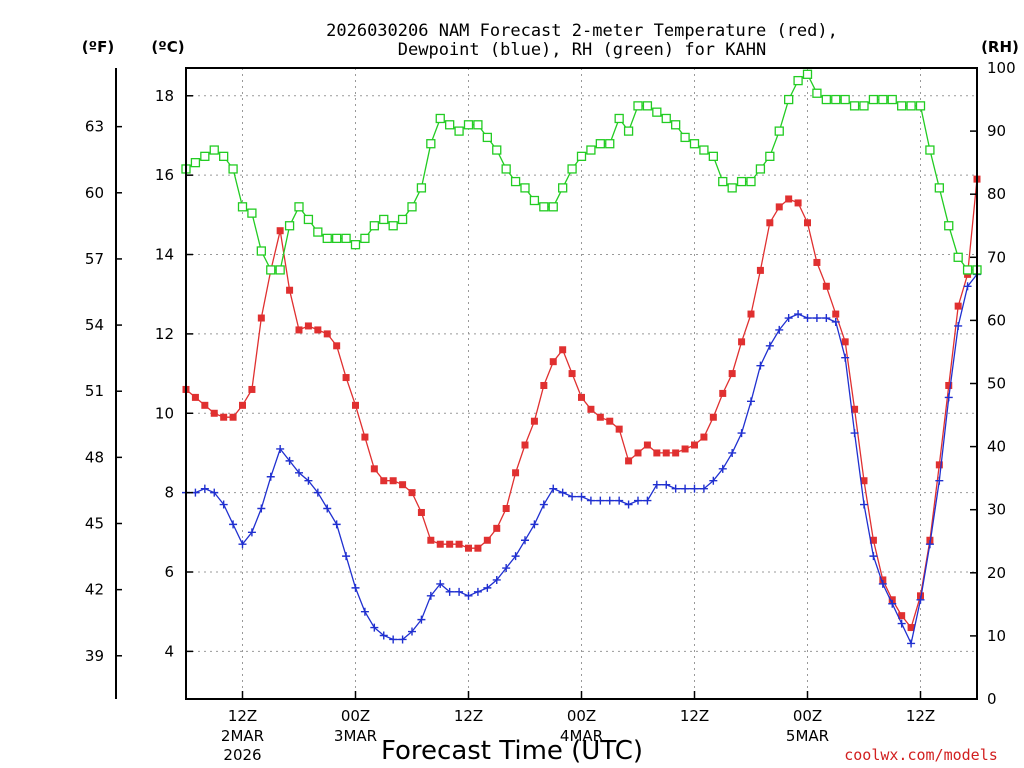 The height and width of the screenshot is (768, 1024). What do you see at coordinates (164, 334) in the screenshot?
I see `celsius-tick-label: 12` at bounding box center [164, 334].